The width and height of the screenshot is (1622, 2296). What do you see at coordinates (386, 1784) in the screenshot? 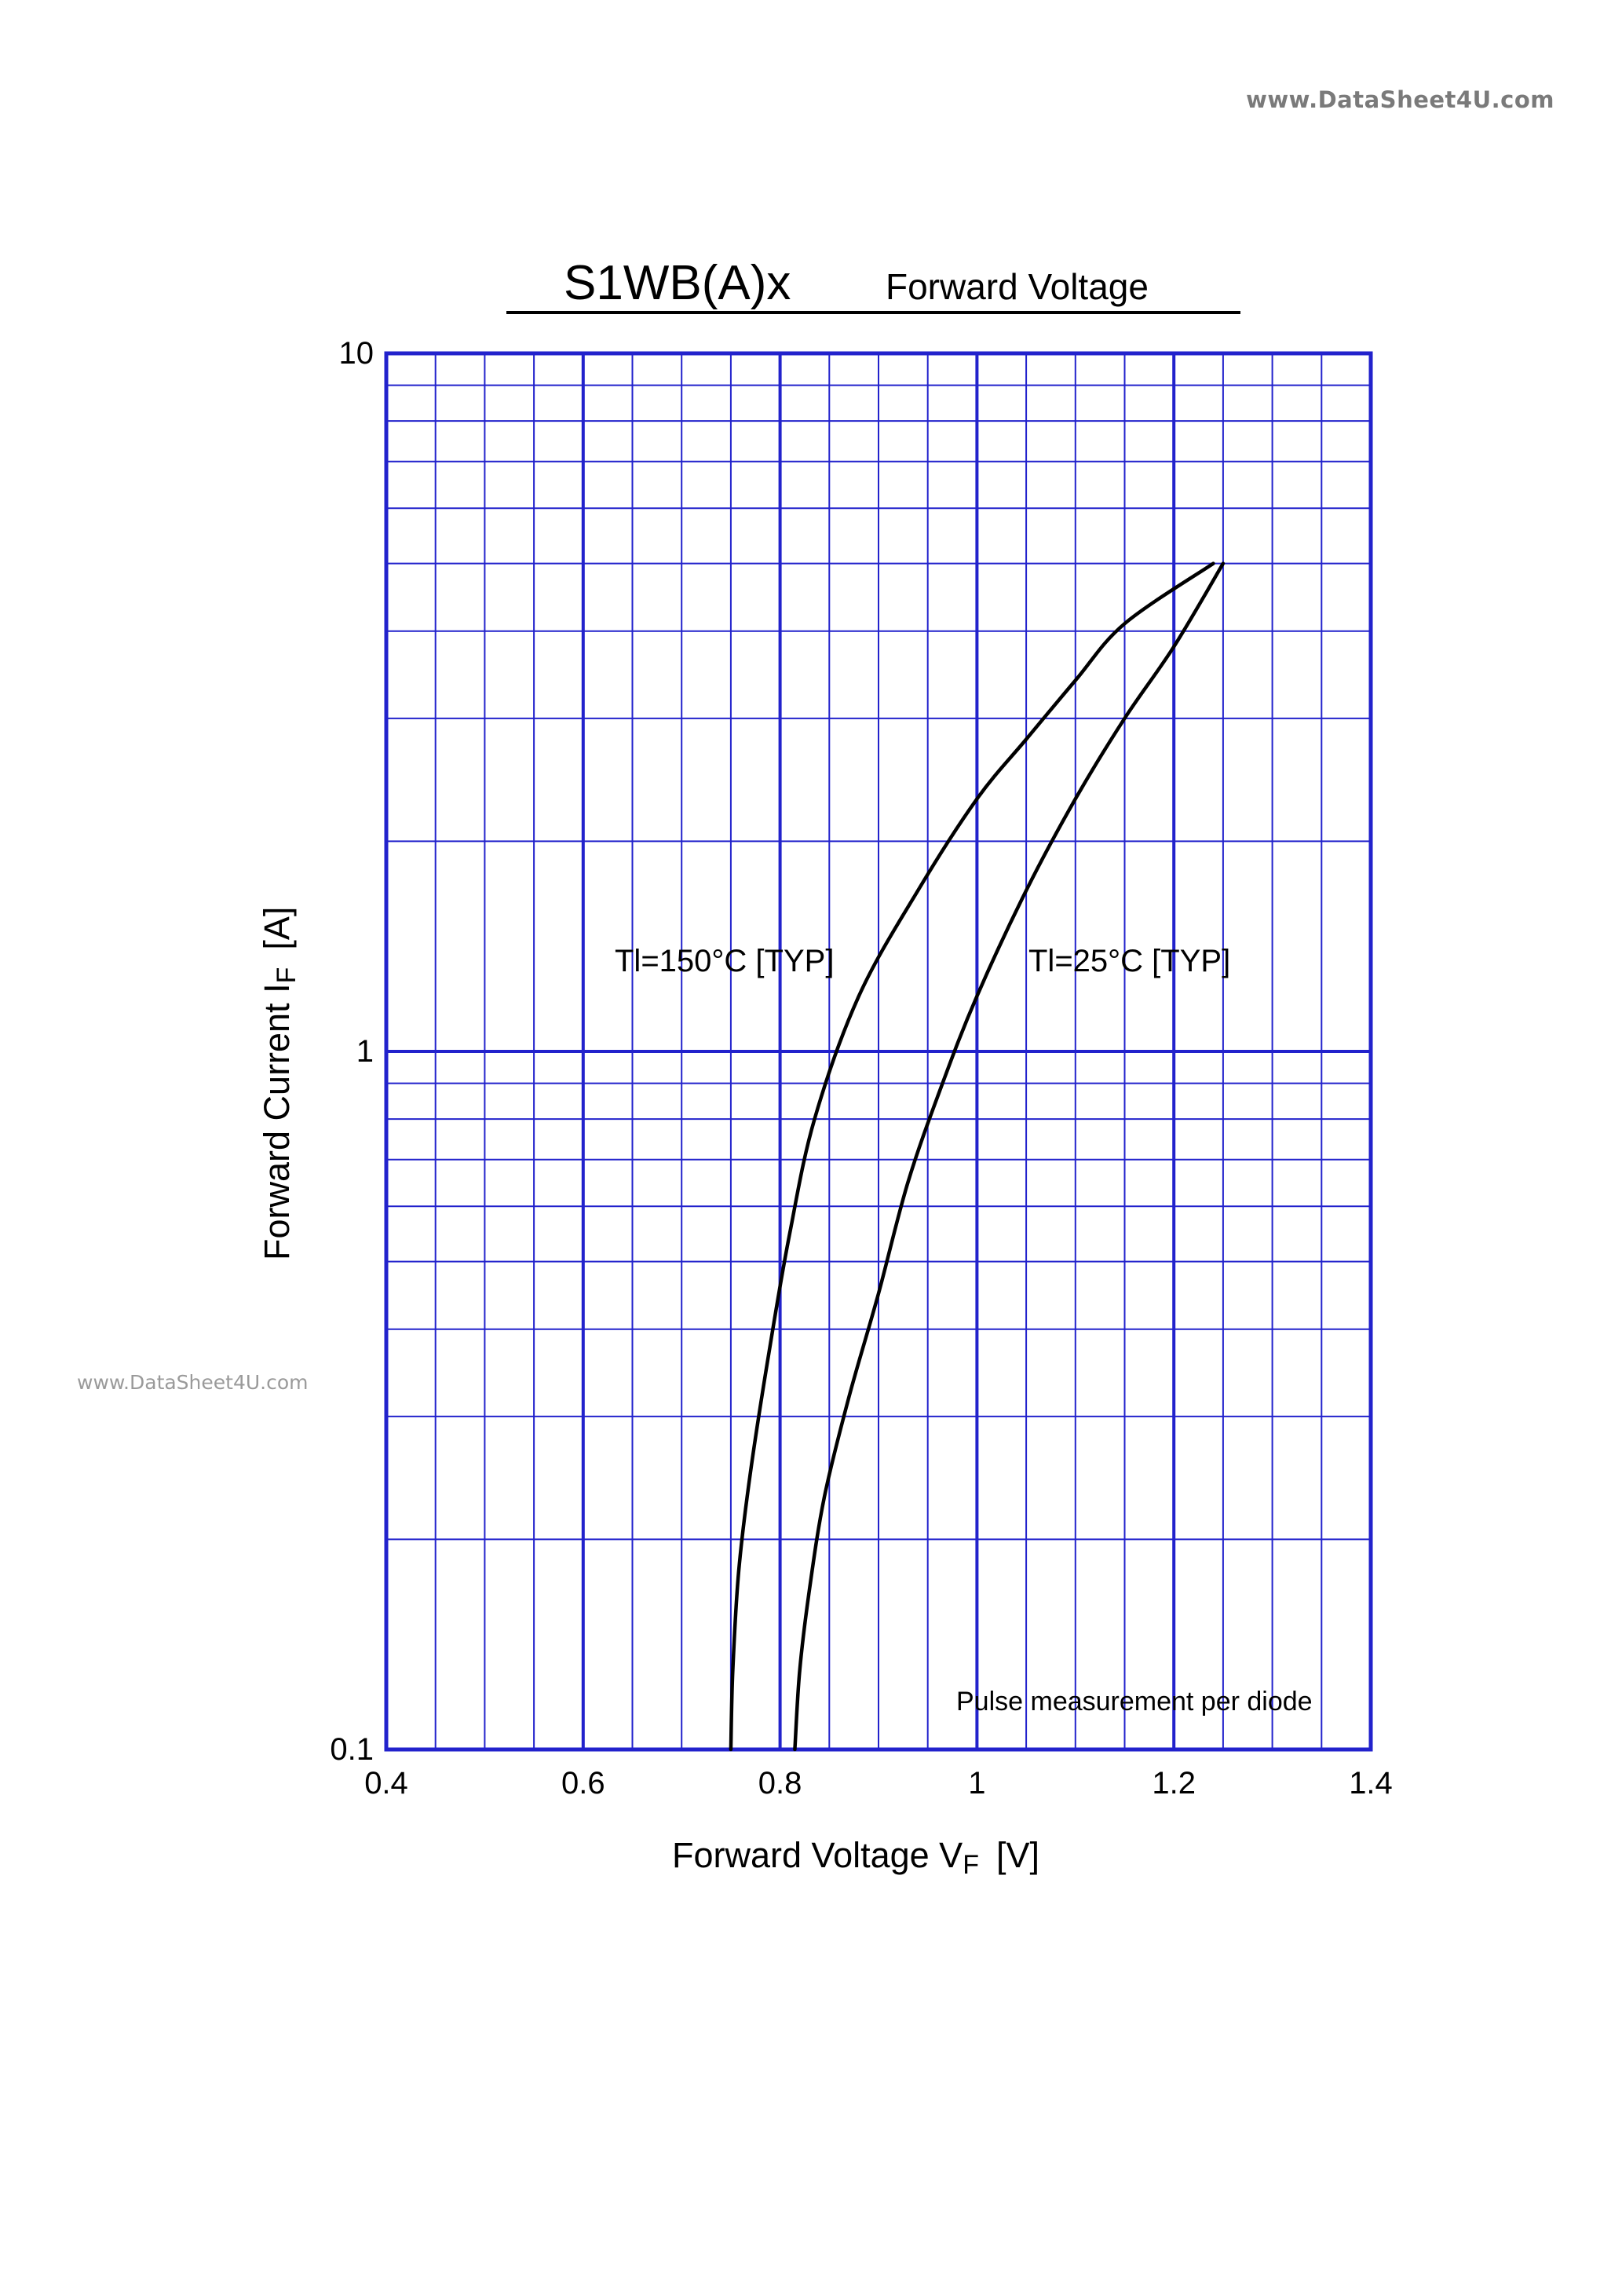
I see `x-tick-label: 0.4` at bounding box center [386, 1784].